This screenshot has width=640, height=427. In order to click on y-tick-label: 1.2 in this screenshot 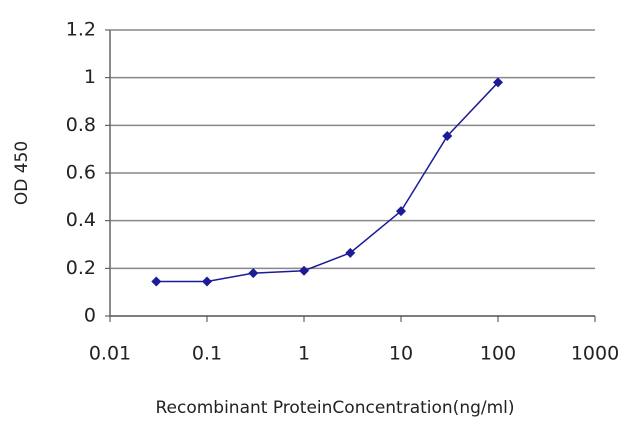, I will do `click(81, 30)`.